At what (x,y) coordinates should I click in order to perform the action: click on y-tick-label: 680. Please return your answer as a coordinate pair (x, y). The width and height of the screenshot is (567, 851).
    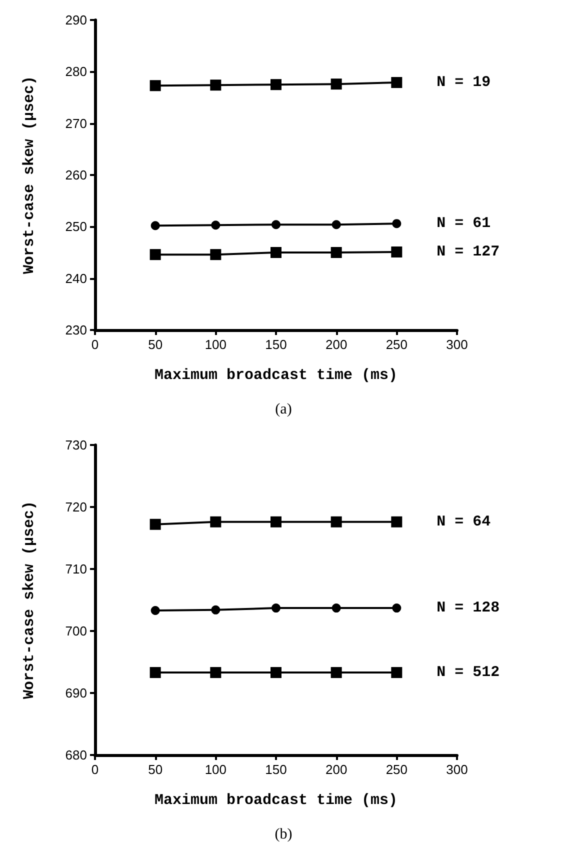
    Looking at the image, I should click on (76, 755).